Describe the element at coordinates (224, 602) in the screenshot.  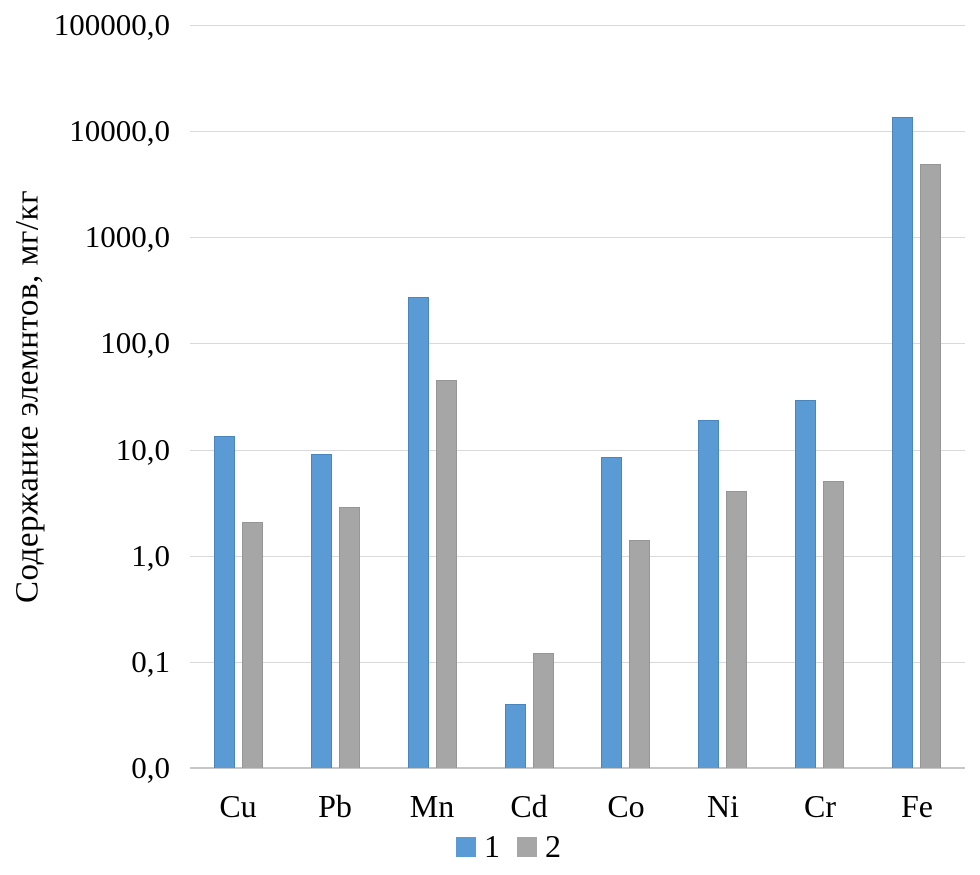
I see `bar-series1-Cu` at that location.